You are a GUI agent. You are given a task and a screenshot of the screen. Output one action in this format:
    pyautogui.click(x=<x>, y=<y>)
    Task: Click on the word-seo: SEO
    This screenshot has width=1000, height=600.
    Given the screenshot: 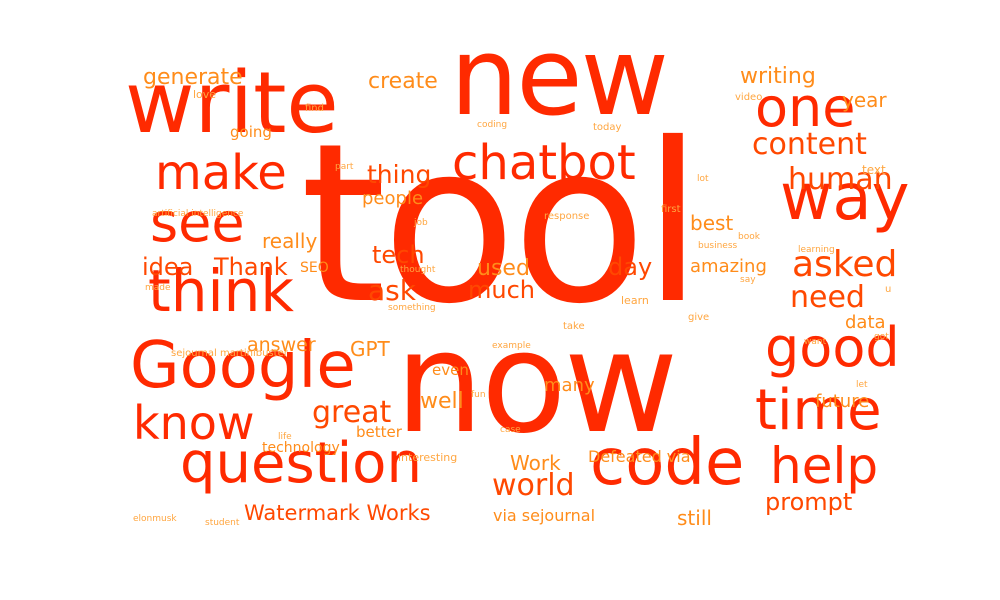 What is the action you would take?
    pyautogui.click(x=314, y=267)
    